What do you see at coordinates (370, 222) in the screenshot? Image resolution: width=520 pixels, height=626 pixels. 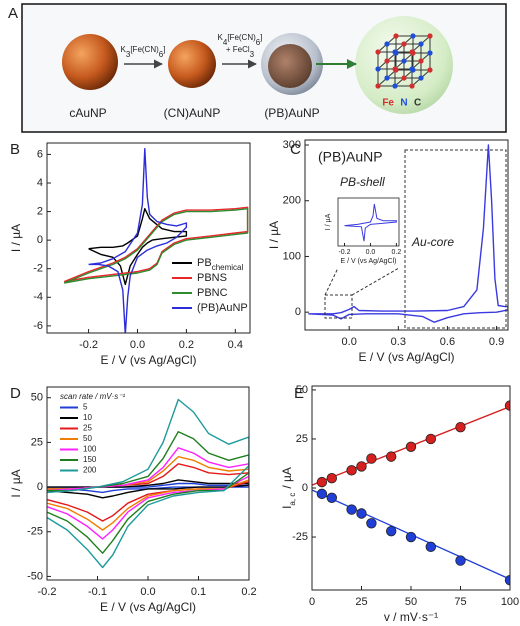 I see `inset-line` at bounding box center [370, 222].